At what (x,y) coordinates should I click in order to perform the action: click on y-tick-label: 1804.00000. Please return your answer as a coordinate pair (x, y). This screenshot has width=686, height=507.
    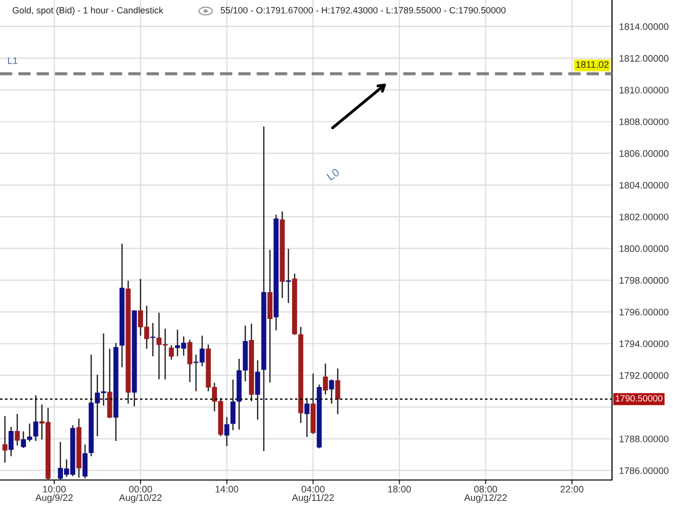
    Looking at the image, I should click on (644, 185).